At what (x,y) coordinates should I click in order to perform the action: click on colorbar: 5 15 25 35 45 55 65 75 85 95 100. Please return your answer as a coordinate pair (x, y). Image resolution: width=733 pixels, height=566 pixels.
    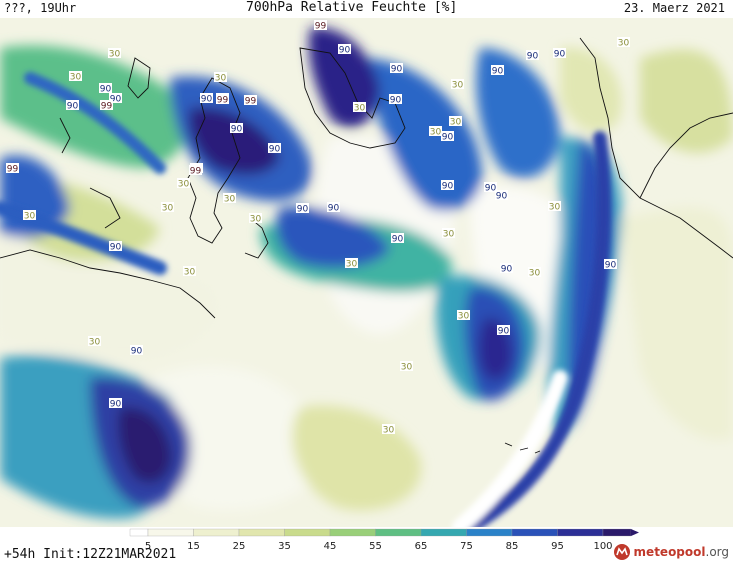
    Looking at the image, I should click on (384, 540).